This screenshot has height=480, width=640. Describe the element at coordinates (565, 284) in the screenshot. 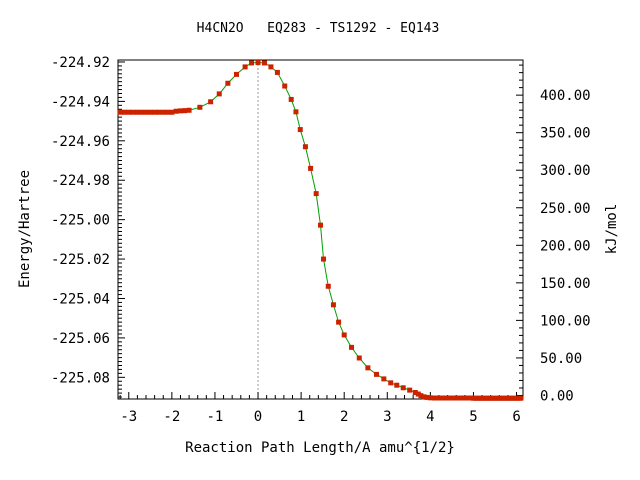

I see `right-tick-label: 150.00` at that location.